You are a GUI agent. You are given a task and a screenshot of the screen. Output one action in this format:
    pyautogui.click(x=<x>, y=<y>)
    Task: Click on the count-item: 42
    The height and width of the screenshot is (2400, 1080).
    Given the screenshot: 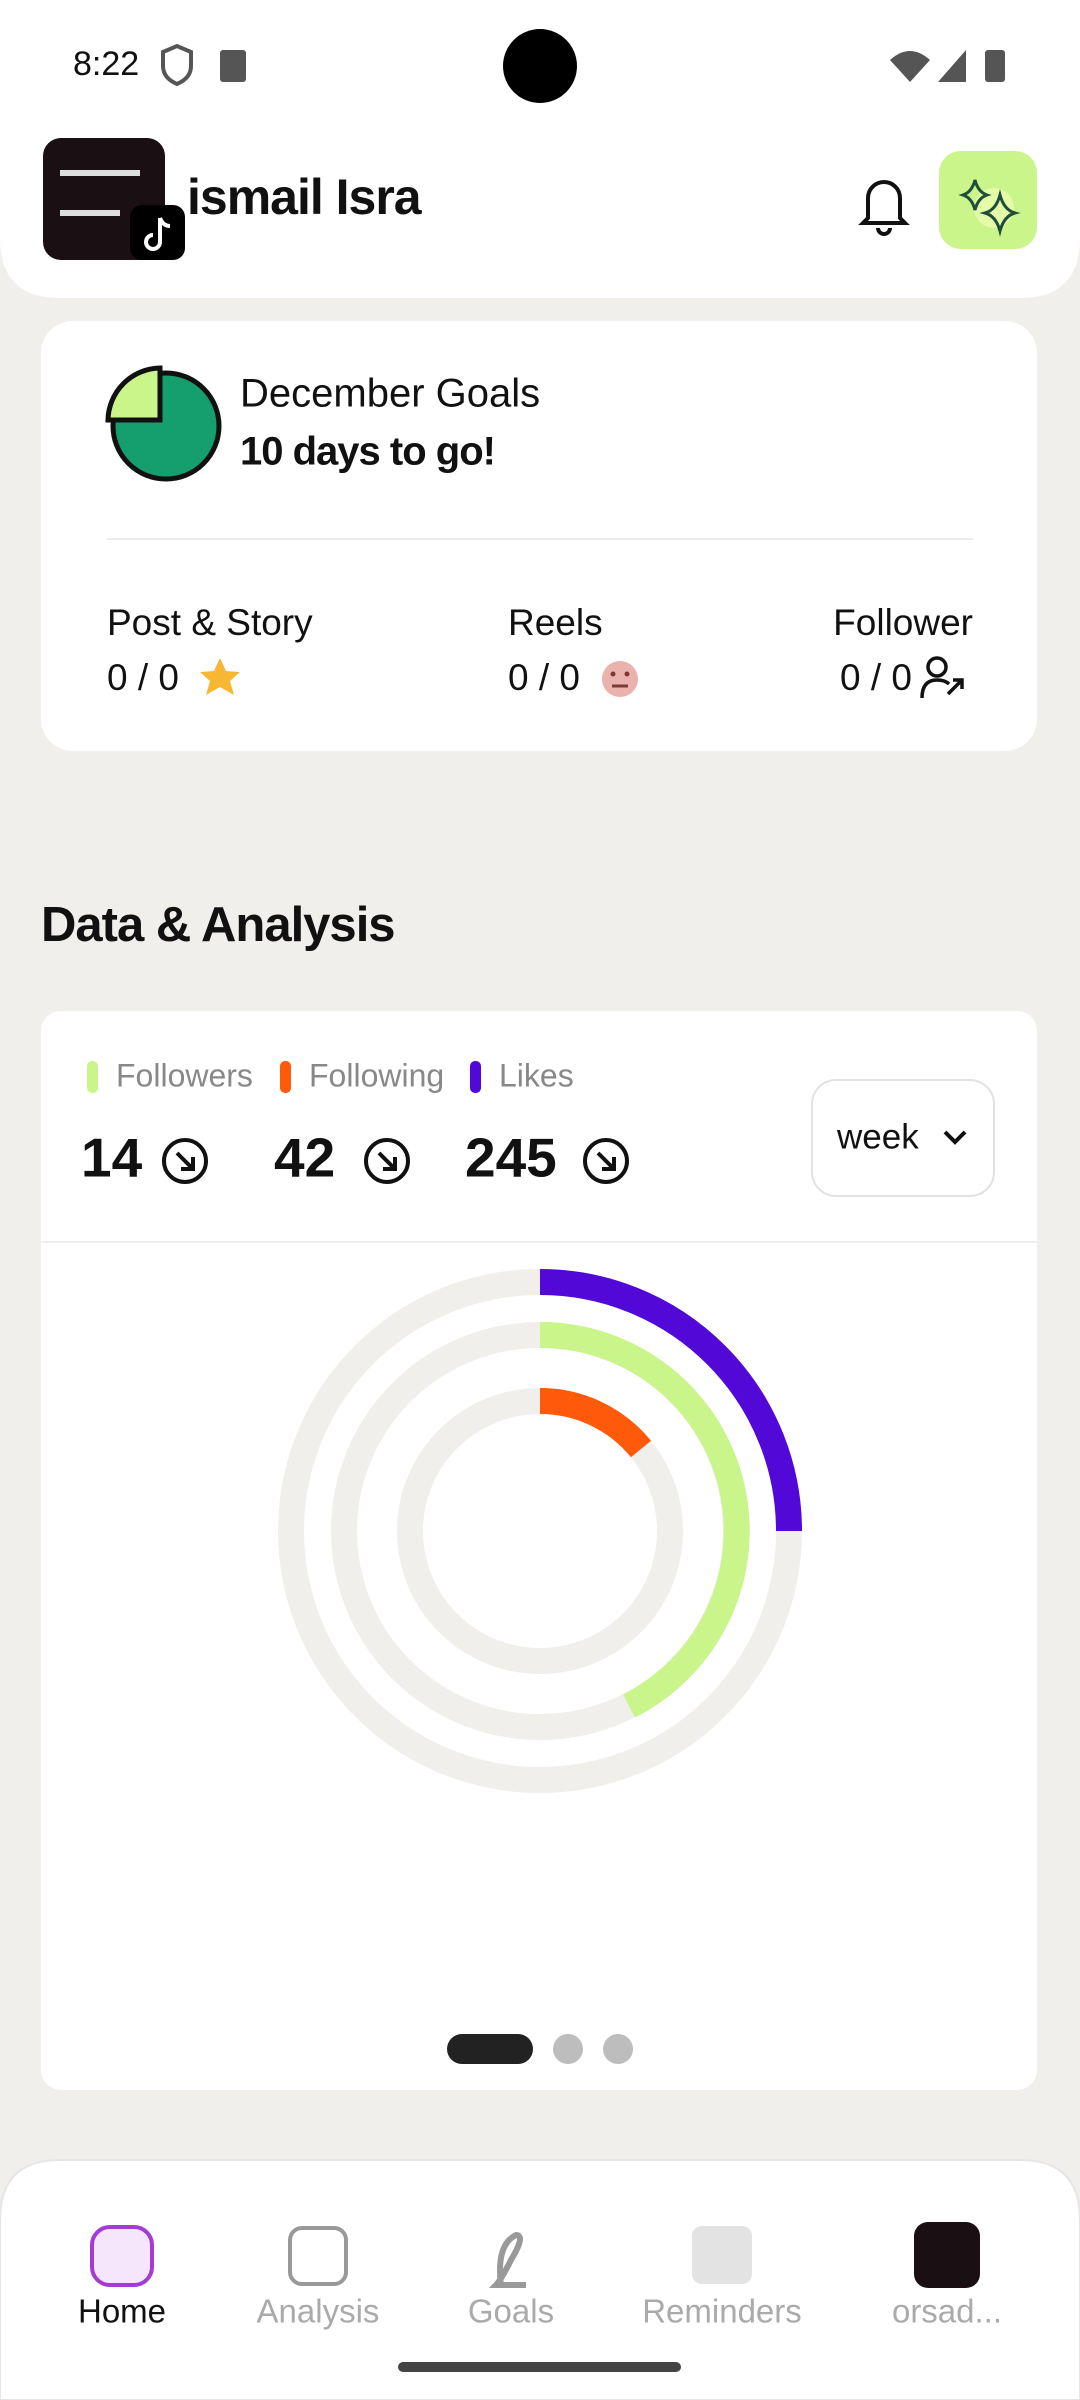 What is the action you would take?
    pyautogui.click(x=342, y=1158)
    